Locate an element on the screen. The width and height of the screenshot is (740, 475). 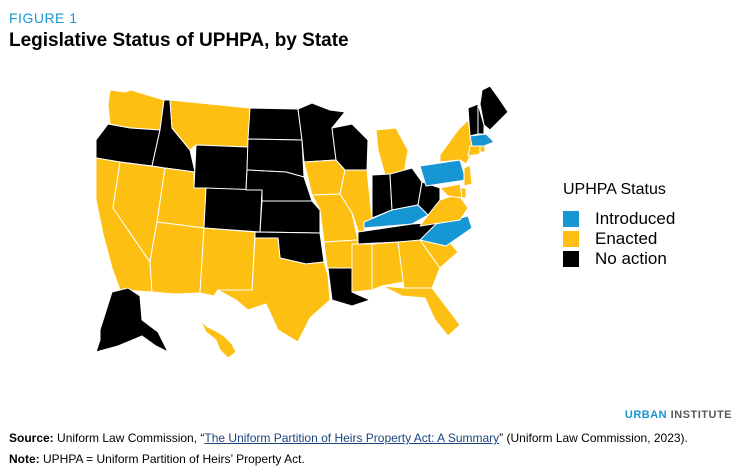
state-WY is located at coordinates (221, 167).